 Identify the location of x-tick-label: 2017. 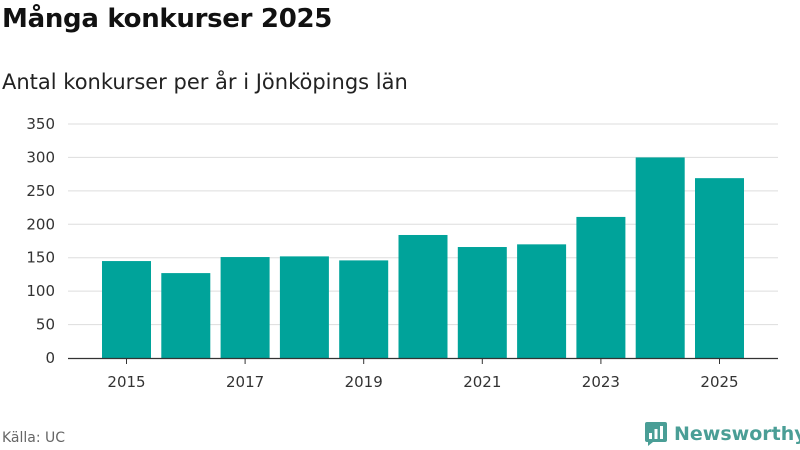
(245, 382).